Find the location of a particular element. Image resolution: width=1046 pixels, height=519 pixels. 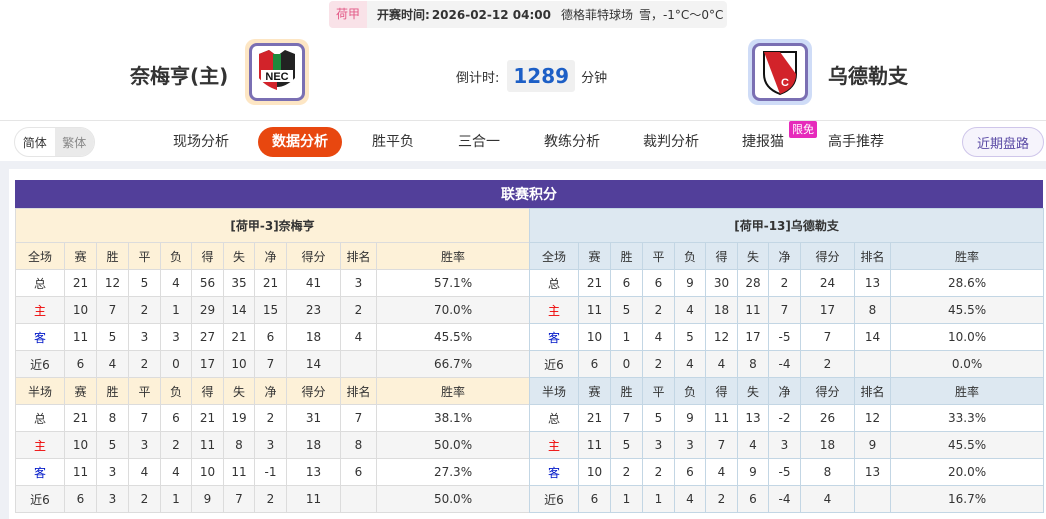

column-header: 胜率 is located at coordinates (967, 391).